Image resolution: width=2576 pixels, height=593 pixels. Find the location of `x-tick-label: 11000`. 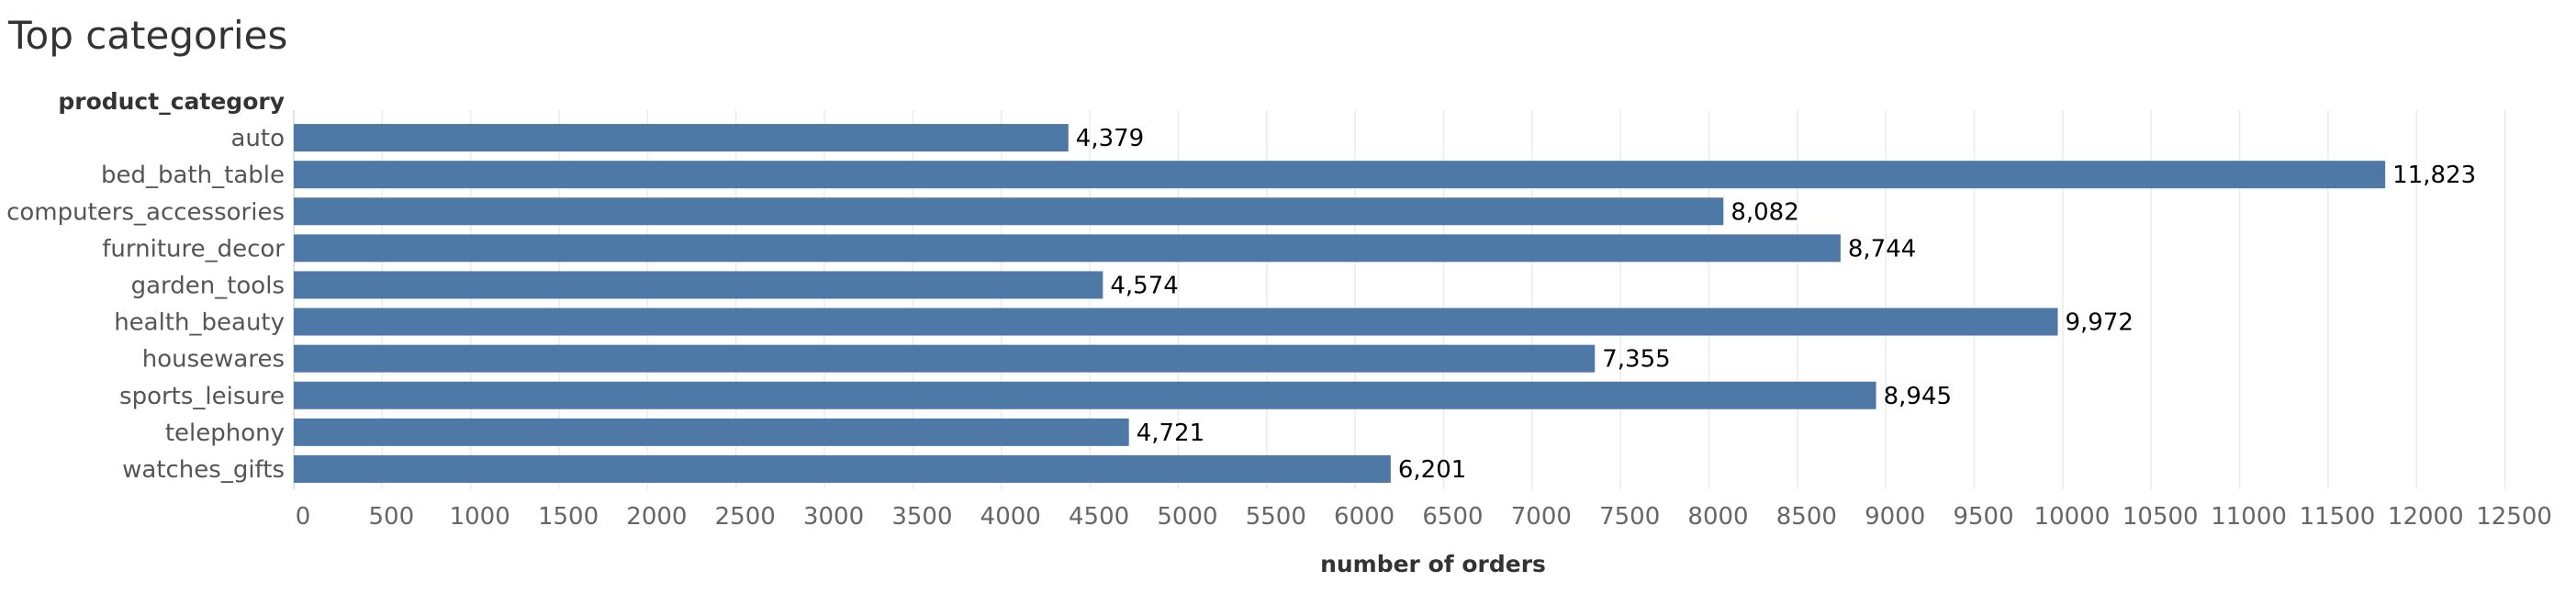

x-tick-label: 11000 is located at coordinates (2249, 517).